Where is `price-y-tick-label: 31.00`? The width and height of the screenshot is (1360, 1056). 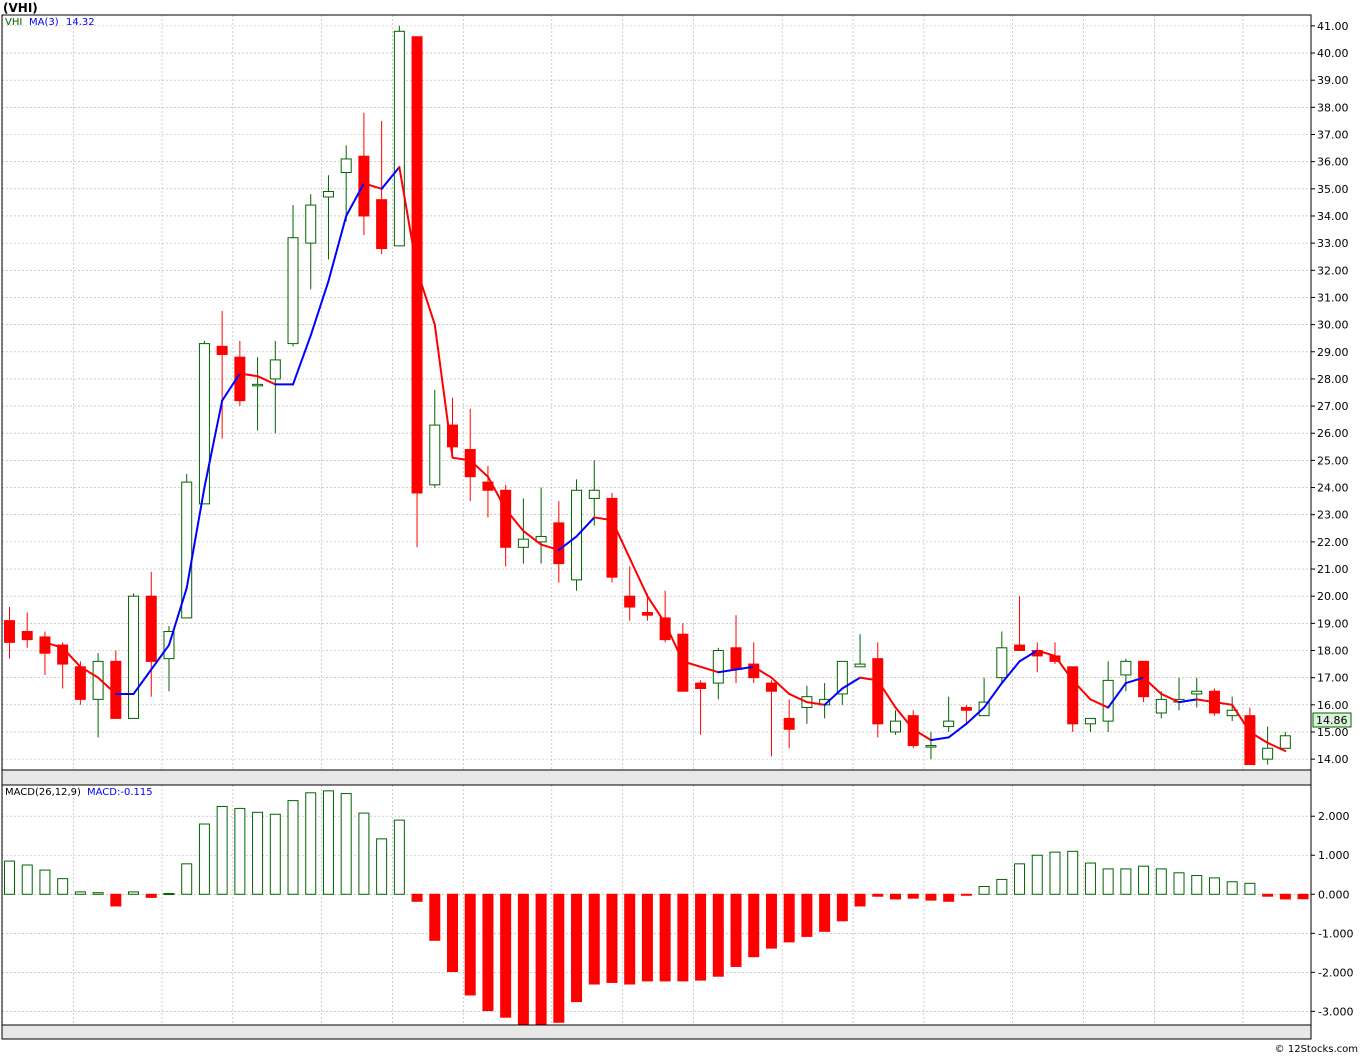 price-y-tick-label: 31.00 is located at coordinates (1333, 297).